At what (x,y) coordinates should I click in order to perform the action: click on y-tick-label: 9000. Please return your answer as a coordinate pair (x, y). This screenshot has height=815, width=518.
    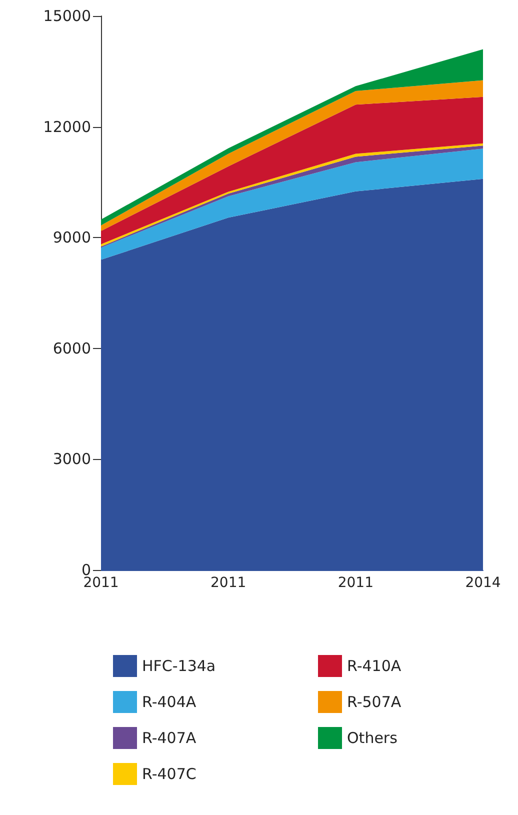
    Looking at the image, I should click on (71, 237).